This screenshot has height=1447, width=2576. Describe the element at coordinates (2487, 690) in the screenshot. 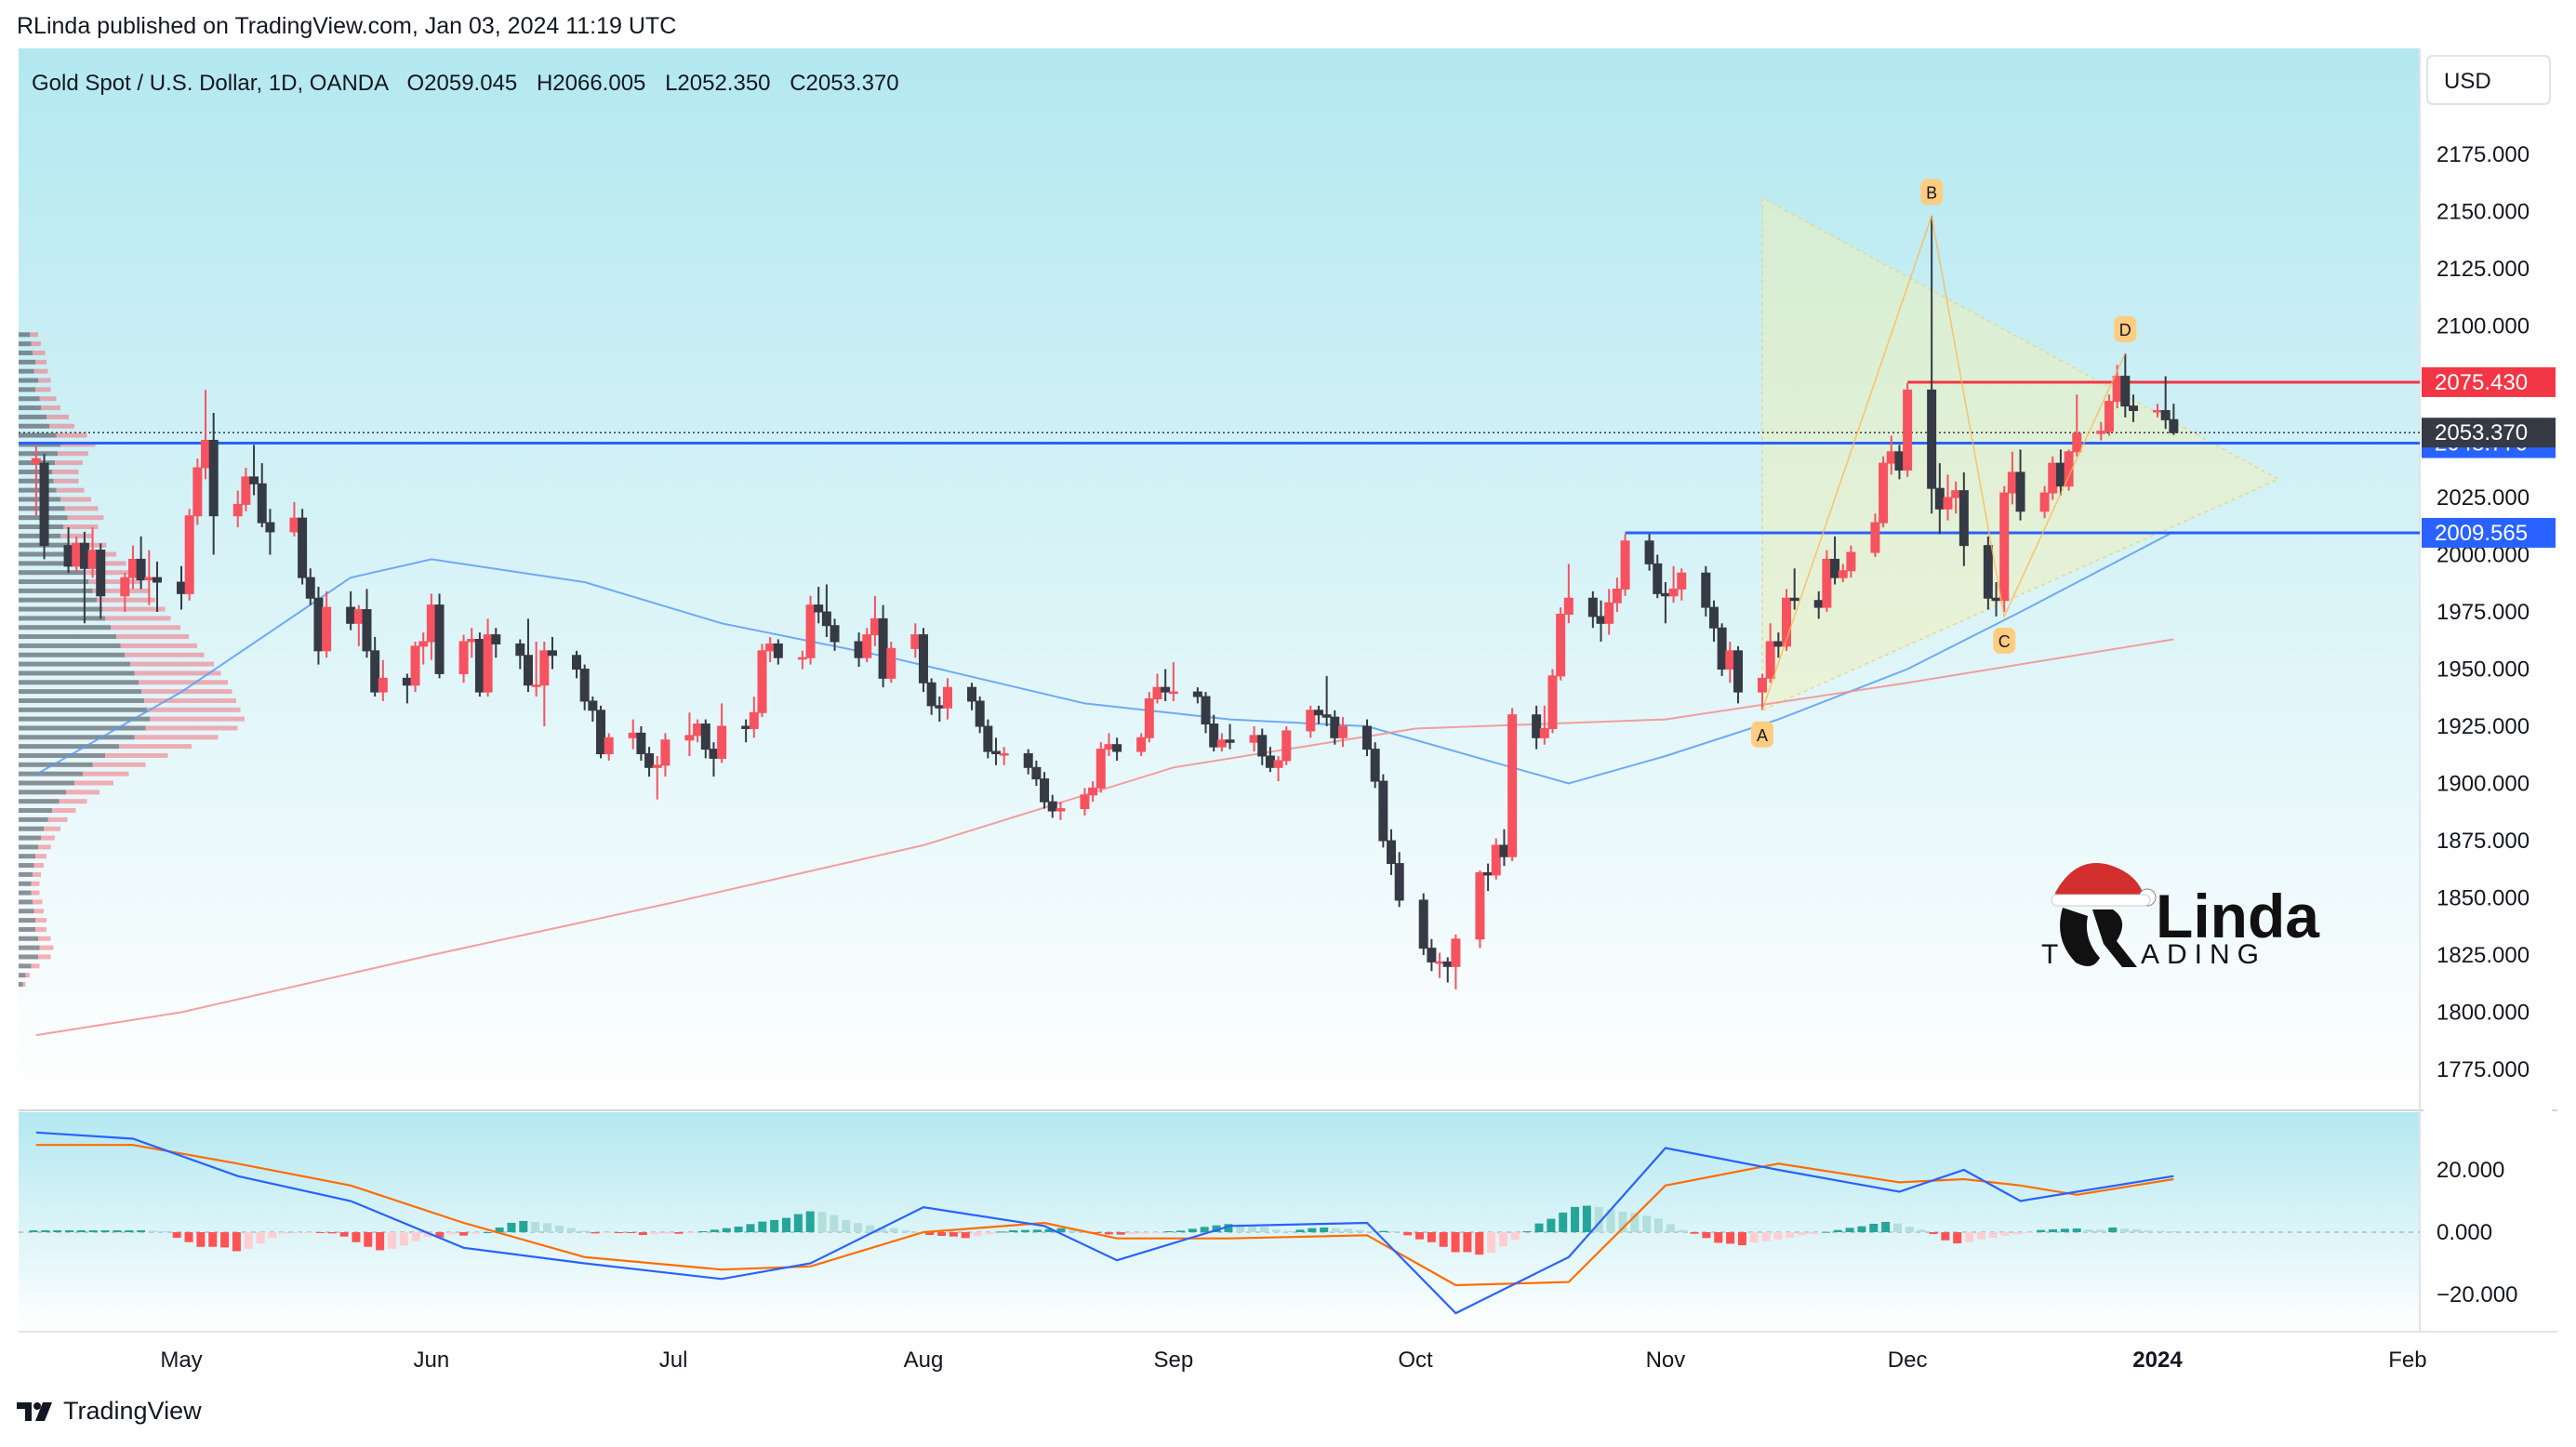

I see `price-axis` at that location.